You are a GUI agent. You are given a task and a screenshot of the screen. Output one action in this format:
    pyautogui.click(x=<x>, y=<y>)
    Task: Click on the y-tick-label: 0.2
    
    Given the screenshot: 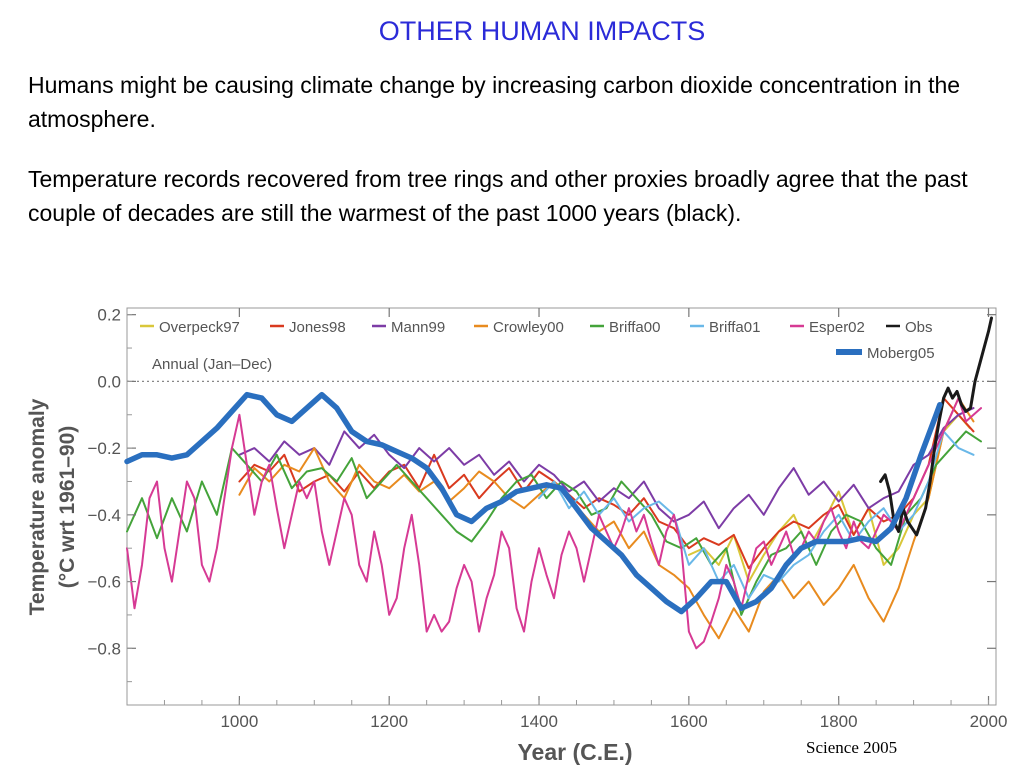 What is the action you would take?
    pyautogui.click(x=109, y=315)
    